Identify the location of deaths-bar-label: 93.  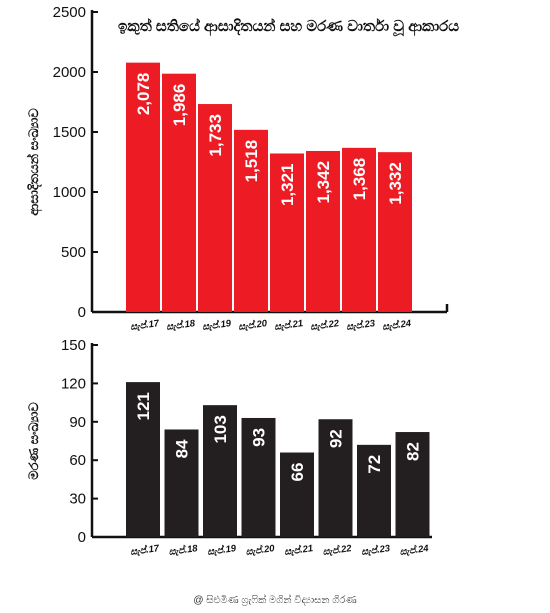
(259, 437).